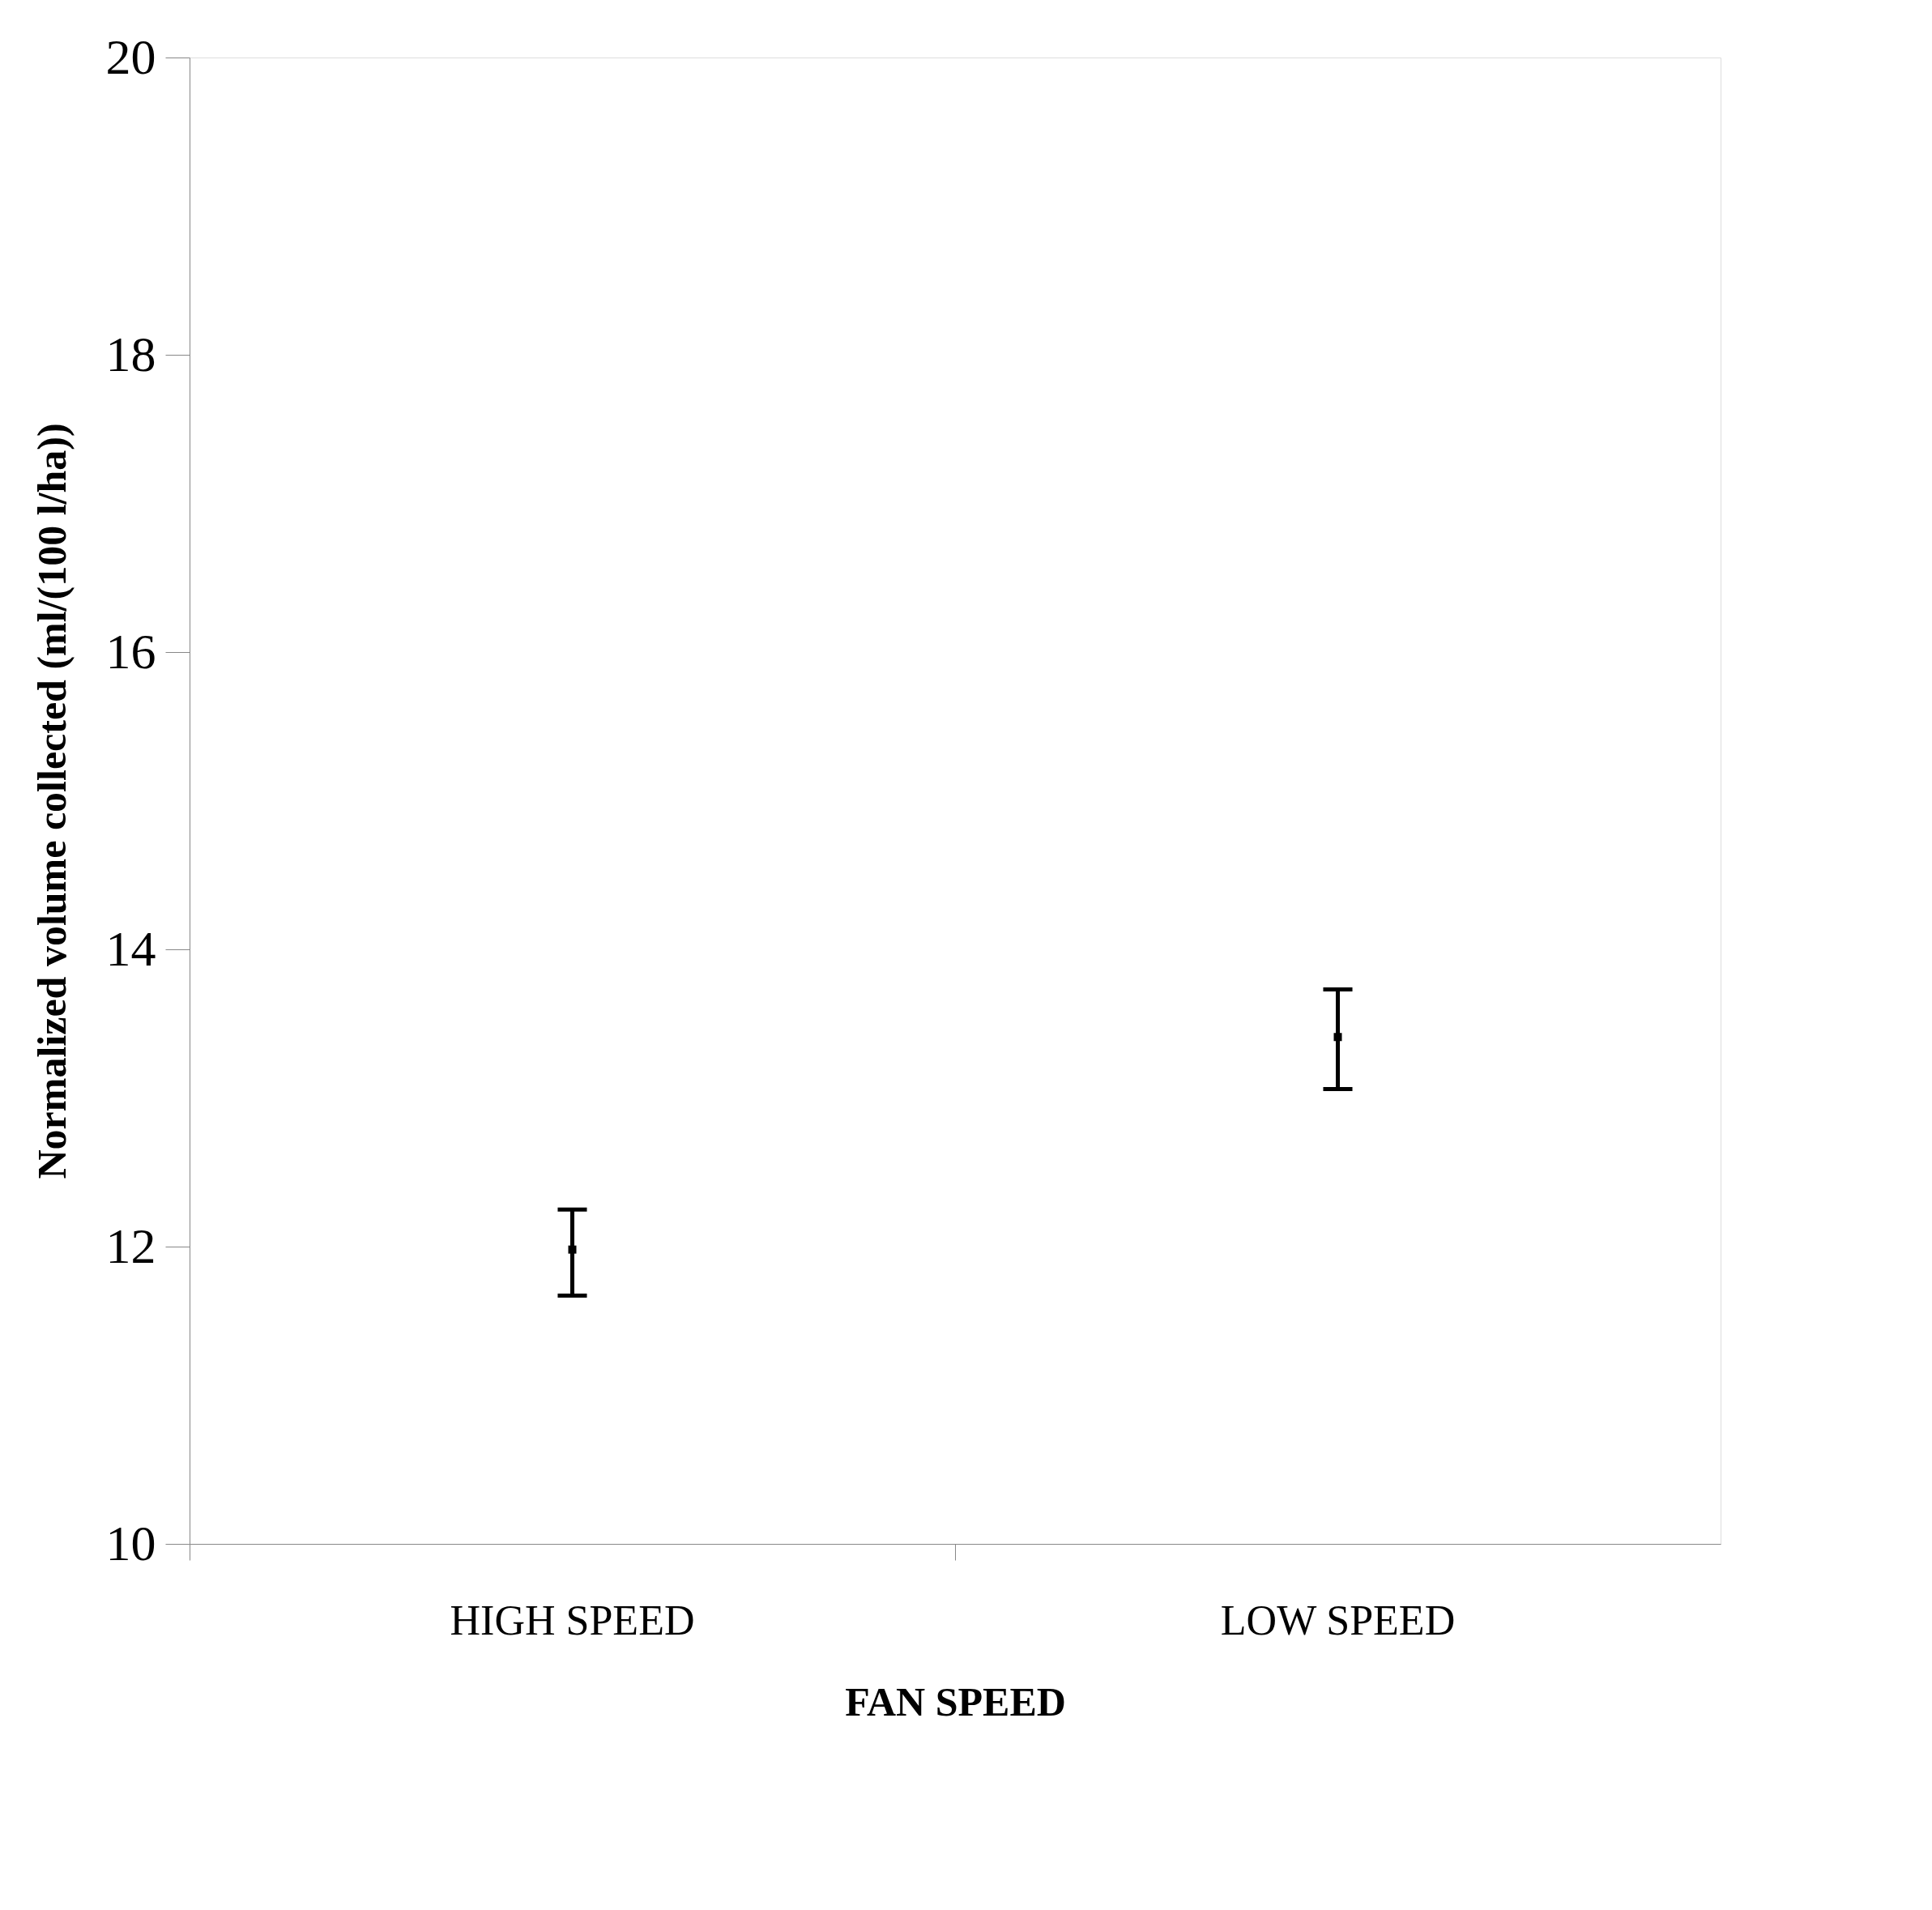 The height and width of the screenshot is (1910, 1932). I want to click on y-tick-label: 10, so click(130, 1543).